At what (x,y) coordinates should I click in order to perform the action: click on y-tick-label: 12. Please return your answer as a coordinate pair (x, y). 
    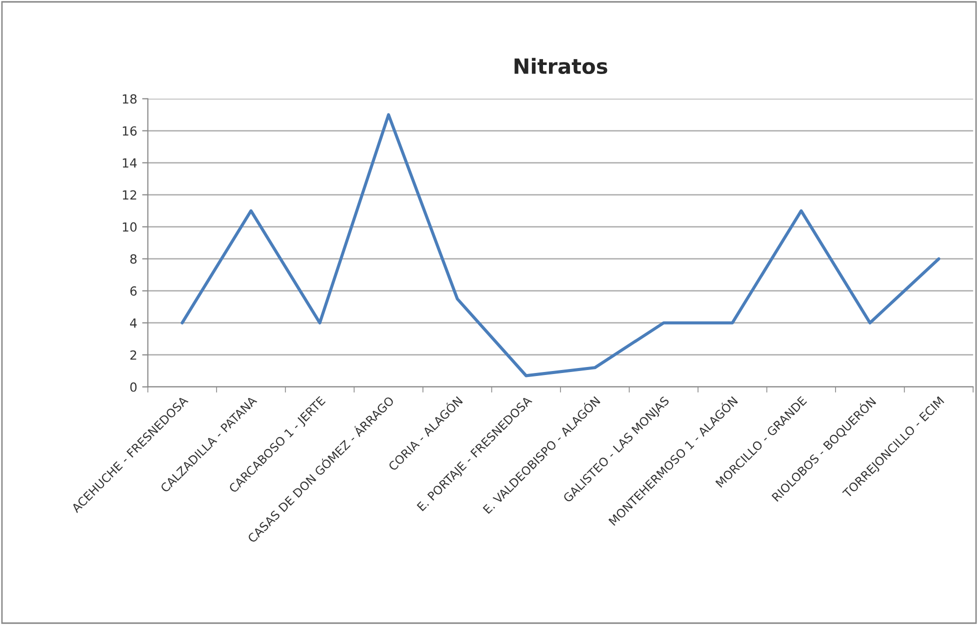
    Looking at the image, I should click on (129, 195).